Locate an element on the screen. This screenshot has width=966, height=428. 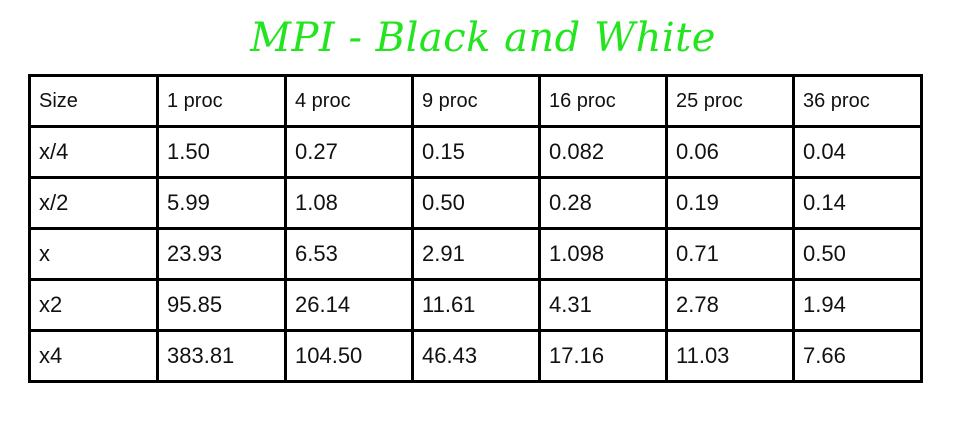
table-cell: 0.28 is located at coordinates (603, 203).